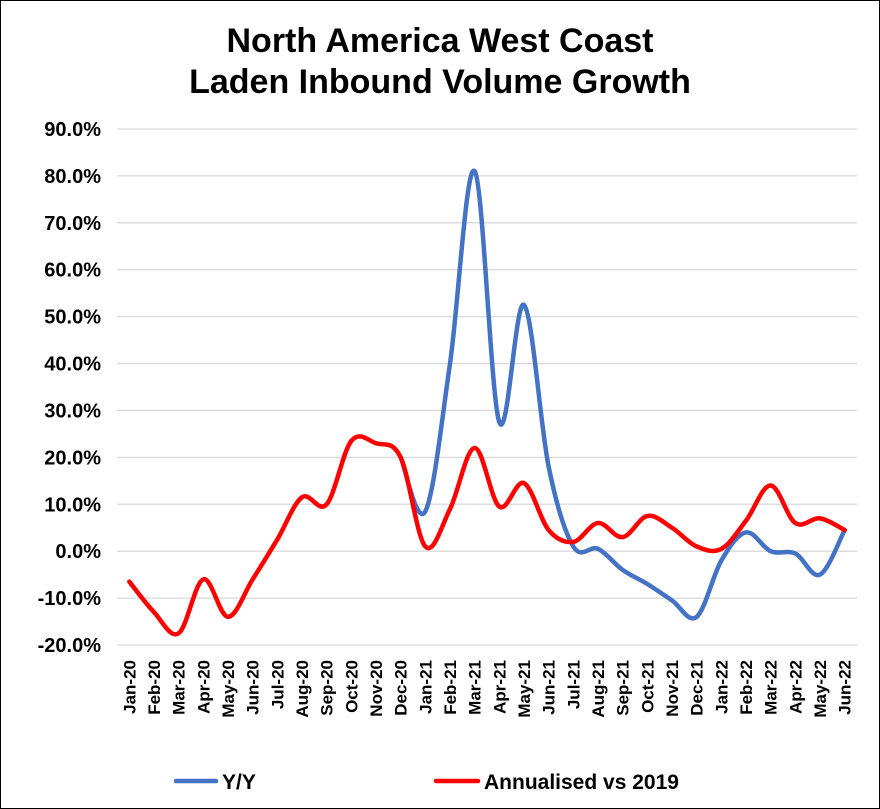 This screenshot has height=809, width=880. What do you see at coordinates (239, 782) in the screenshot?
I see `legend-label: Y/Y` at bounding box center [239, 782].